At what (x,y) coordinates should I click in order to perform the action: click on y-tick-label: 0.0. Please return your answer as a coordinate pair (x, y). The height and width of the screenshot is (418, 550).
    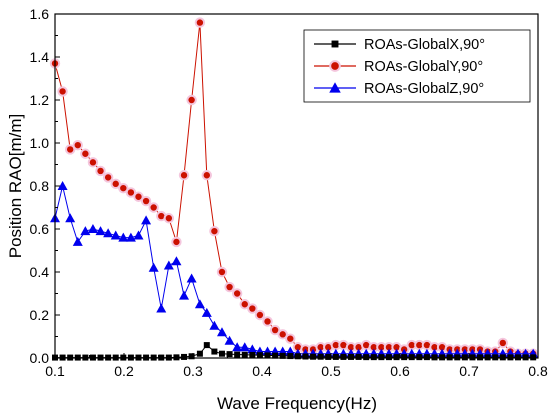
    Looking at the image, I should click on (40, 358).